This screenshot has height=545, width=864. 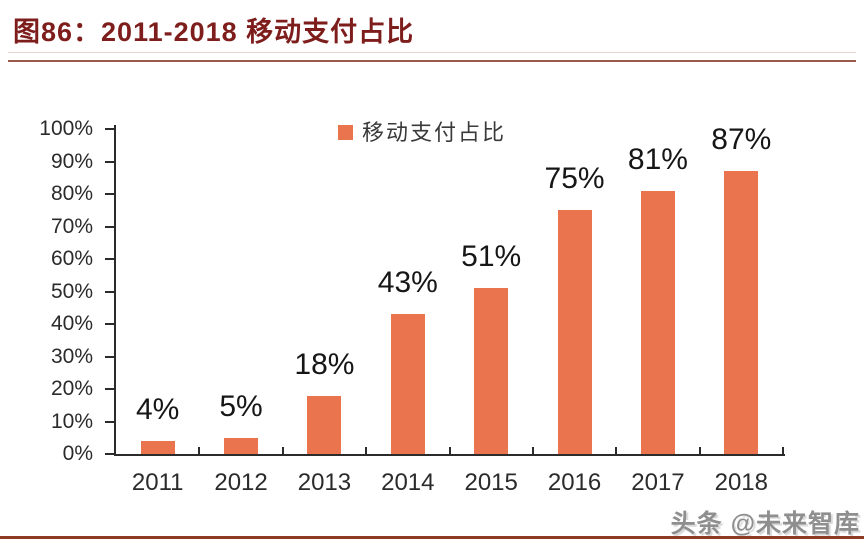 I want to click on bar-value-label: 51%, so click(x=491, y=257).